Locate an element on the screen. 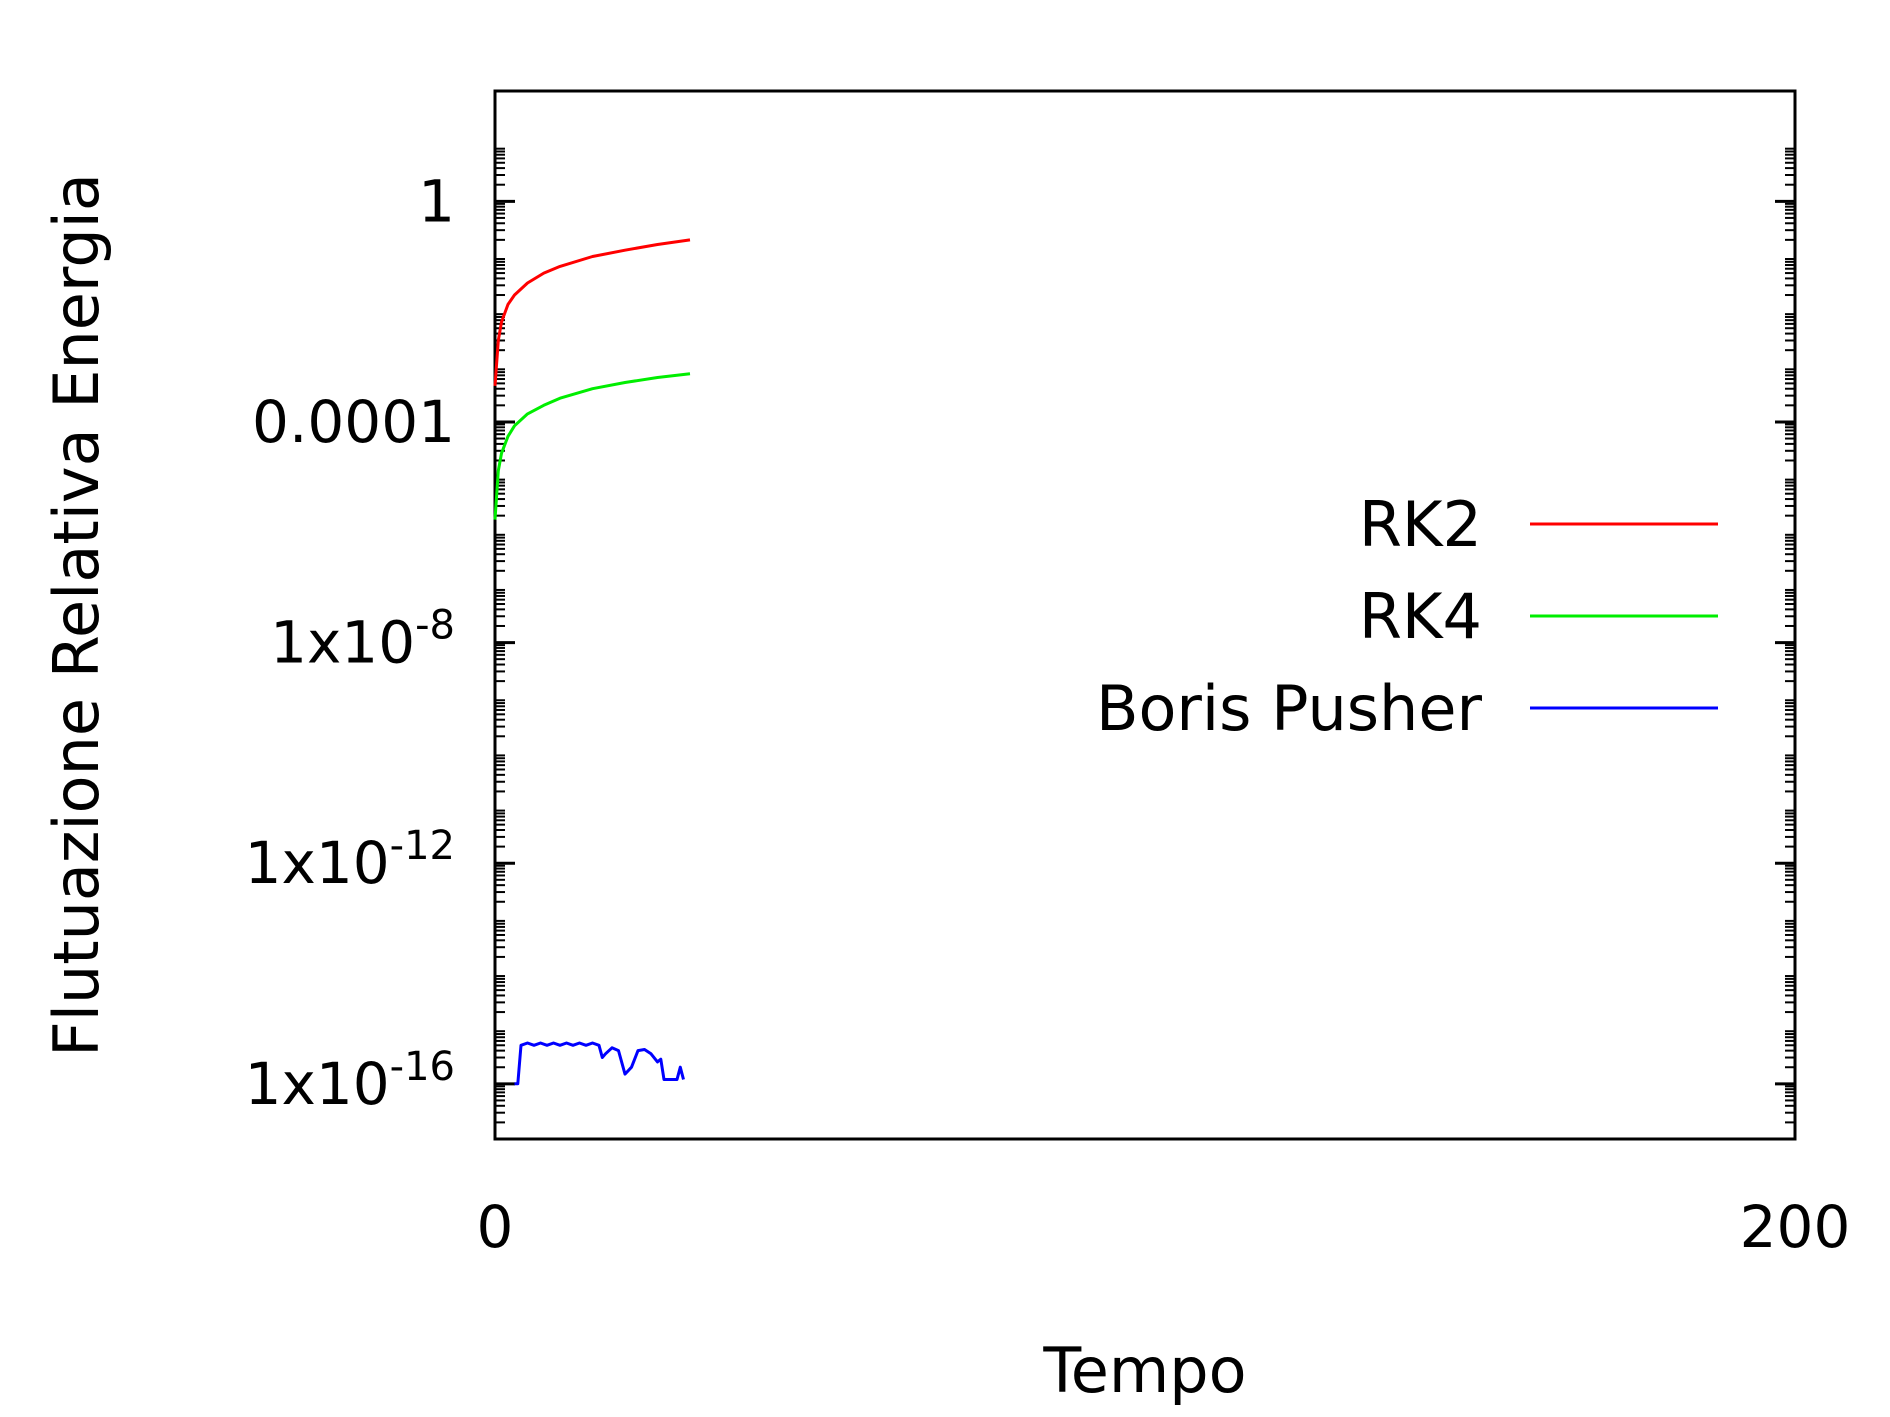  y-tick-exponent: -12 is located at coordinates (422, 846).